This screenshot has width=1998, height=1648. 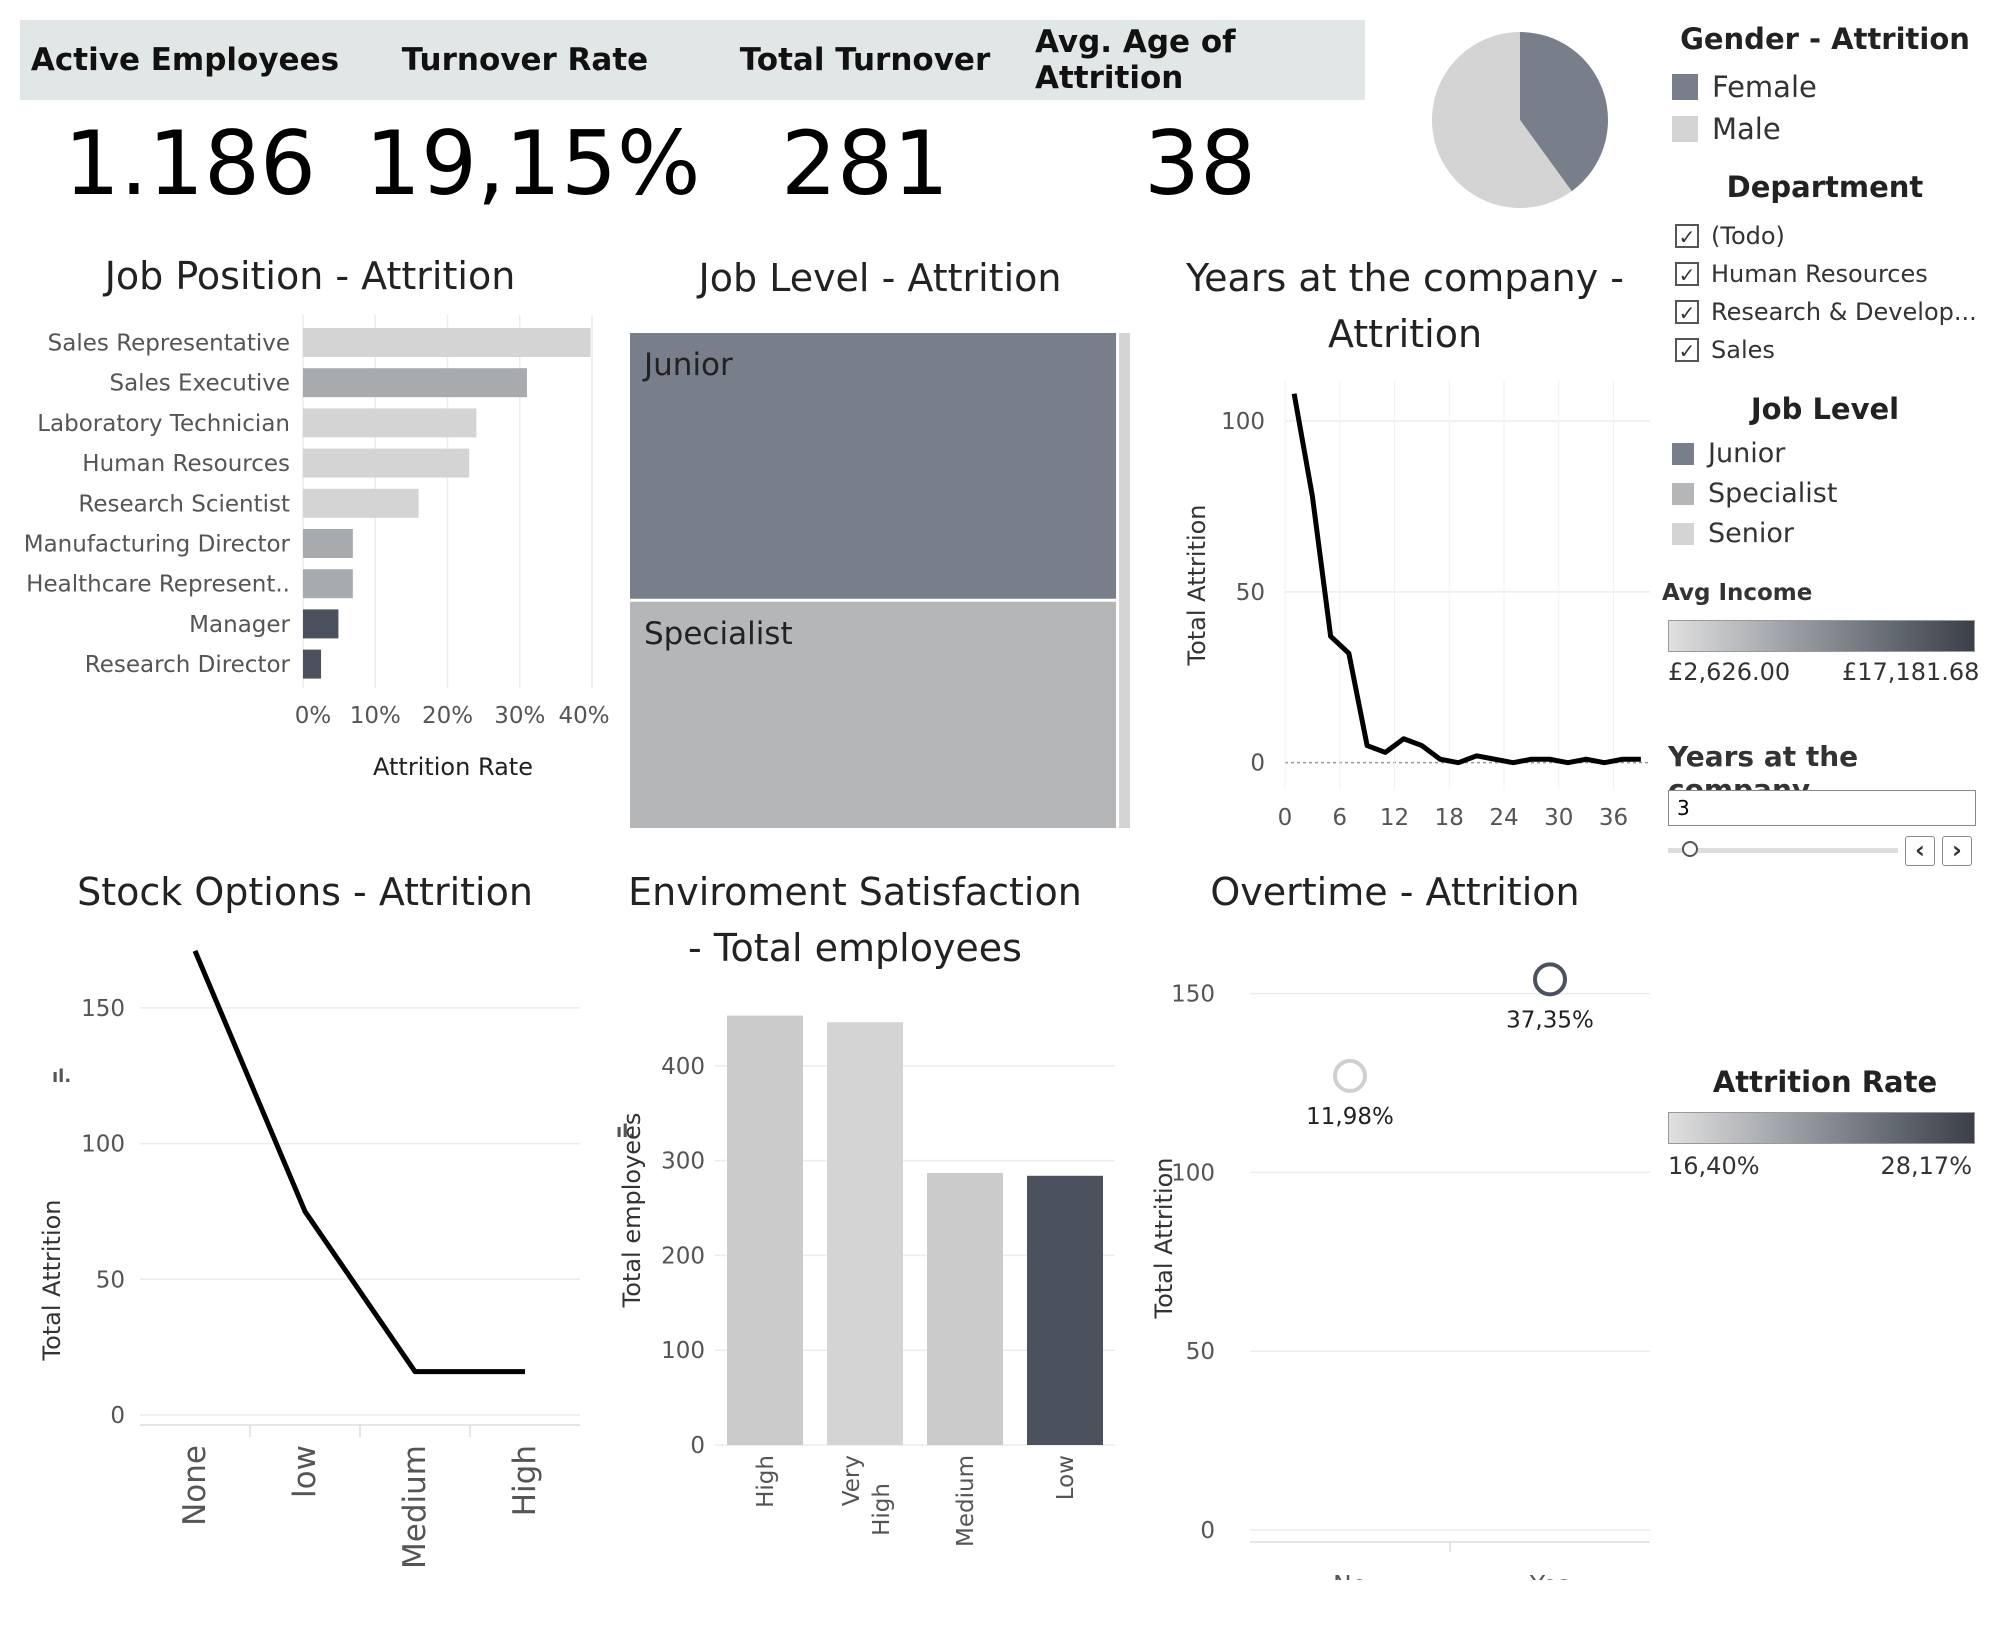 I want to click on job-position-xtick: 30%, so click(x=519, y=716).